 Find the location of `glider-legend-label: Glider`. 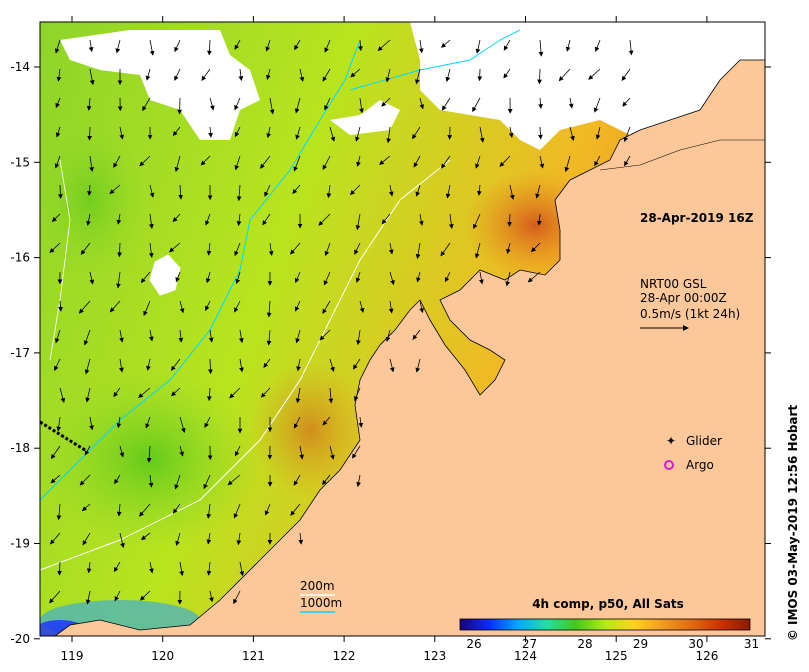

glider-legend-label: Glider is located at coordinates (704, 441).